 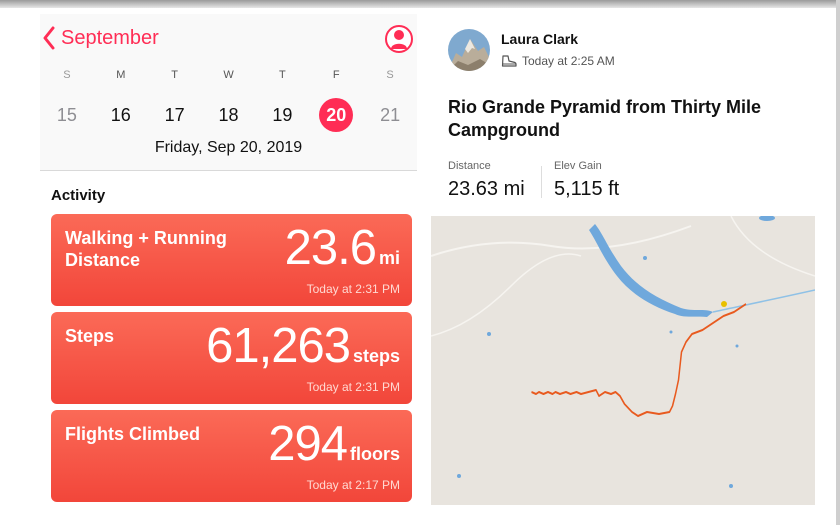 What do you see at coordinates (763, 301) in the screenshot?
I see `river-line` at bounding box center [763, 301].